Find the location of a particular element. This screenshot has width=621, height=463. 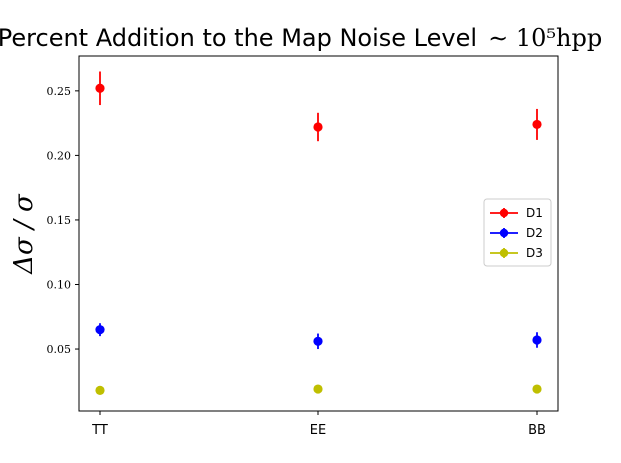

legend-entries: D1 D2 D3 is located at coordinates (516, 233).